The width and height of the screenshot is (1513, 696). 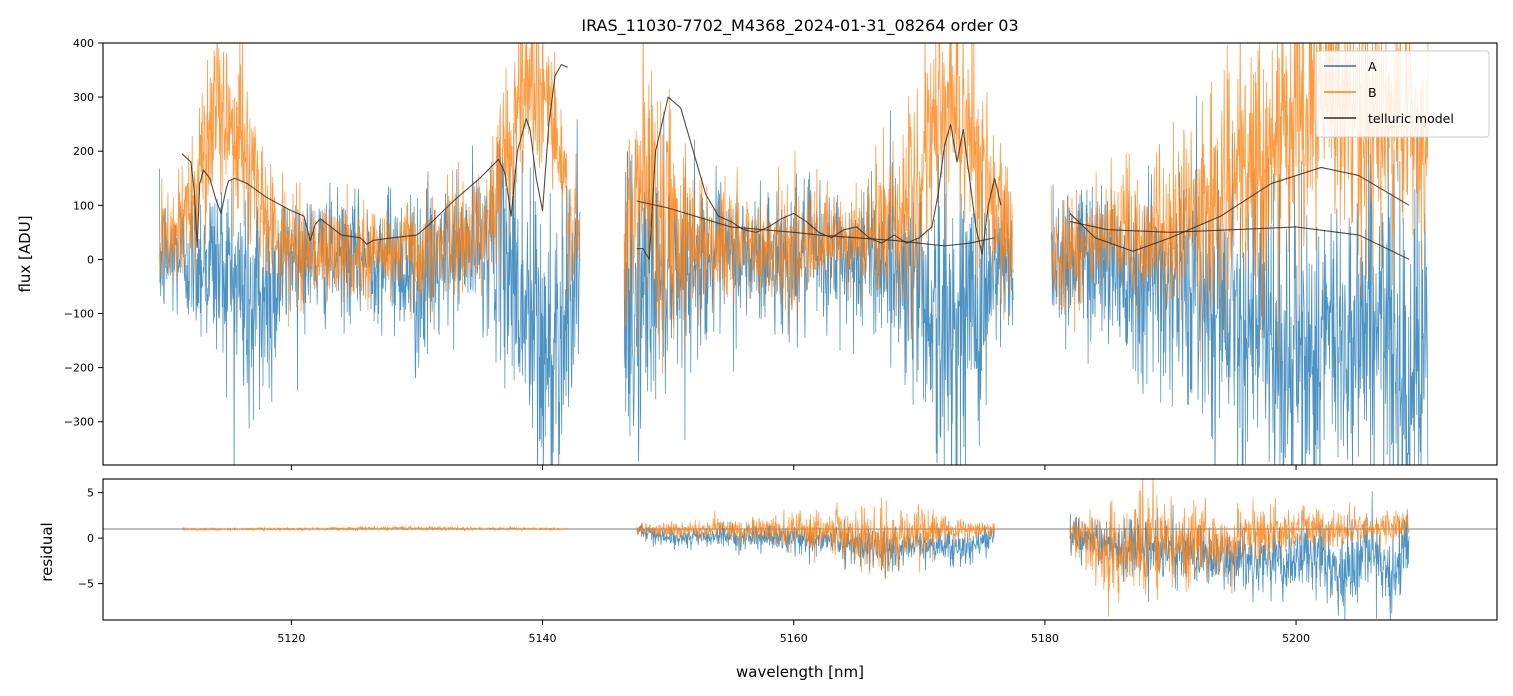 What do you see at coordinates (25, 253) in the screenshot?
I see `flux-y-axis-label: flux [ADU]` at bounding box center [25, 253].